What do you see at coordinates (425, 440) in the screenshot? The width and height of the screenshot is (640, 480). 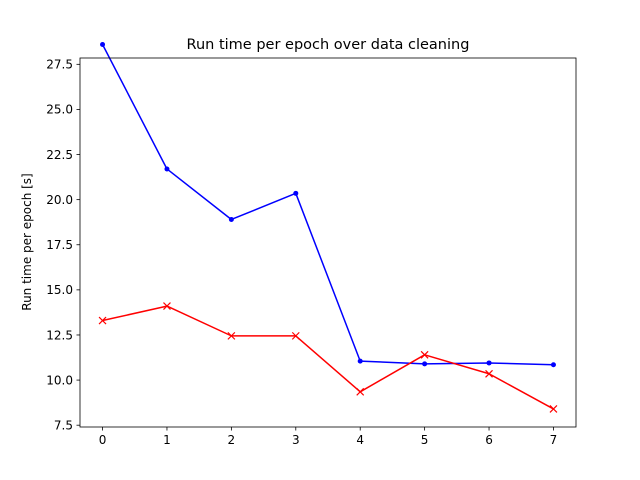 I see `x-tick-label: 5` at bounding box center [425, 440].